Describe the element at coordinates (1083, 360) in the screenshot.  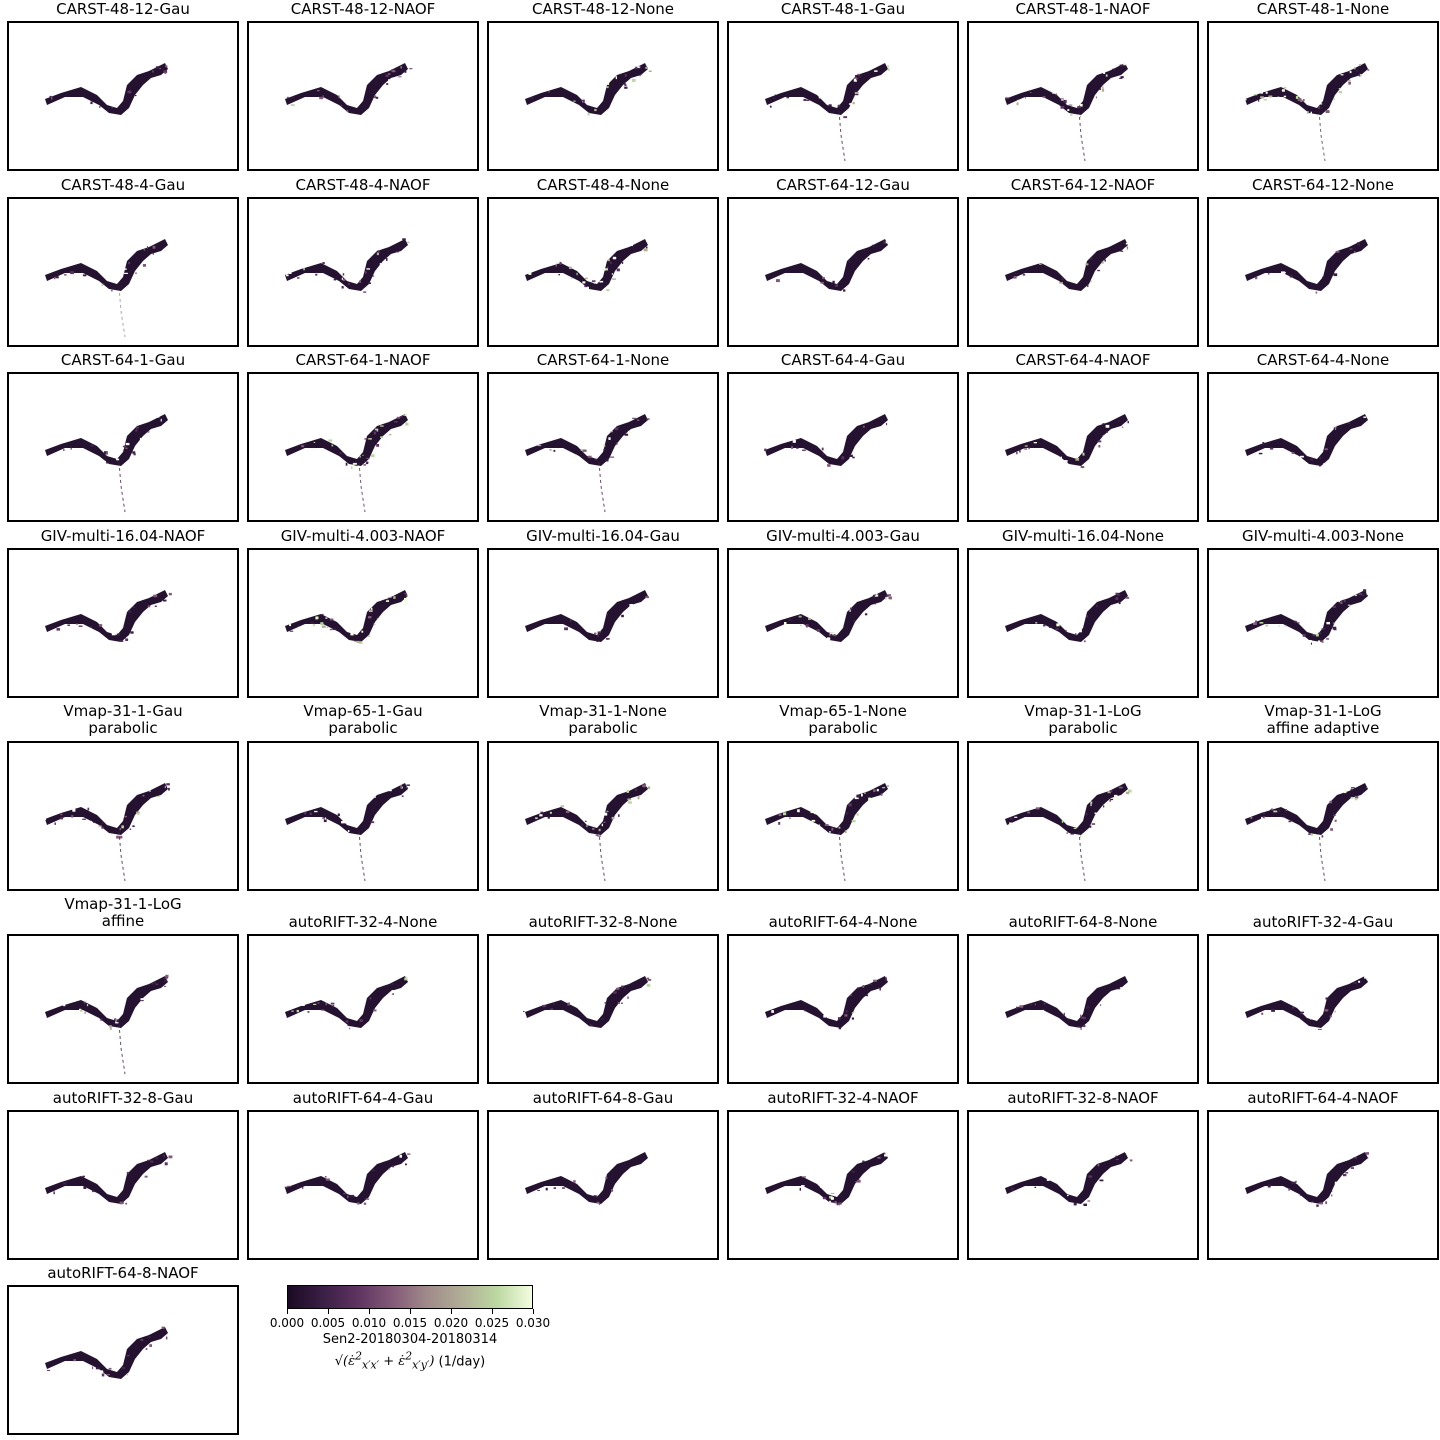
I see `subplot-title: CARST-64-4-NAOF` at that location.